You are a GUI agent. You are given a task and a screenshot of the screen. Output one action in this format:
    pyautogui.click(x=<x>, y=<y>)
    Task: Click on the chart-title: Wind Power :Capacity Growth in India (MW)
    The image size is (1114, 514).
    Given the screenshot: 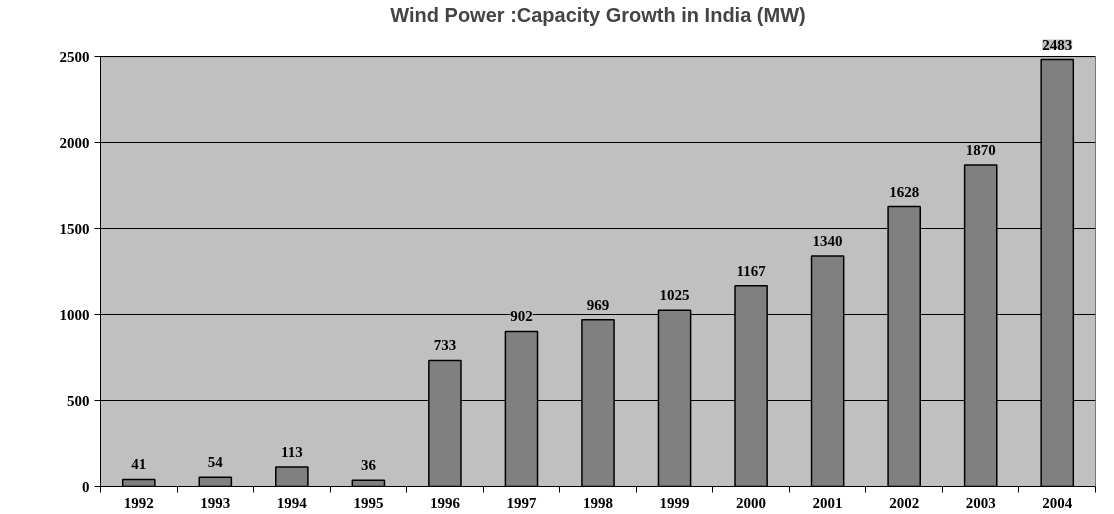 What is the action you would take?
    pyautogui.click(x=598, y=14)
    